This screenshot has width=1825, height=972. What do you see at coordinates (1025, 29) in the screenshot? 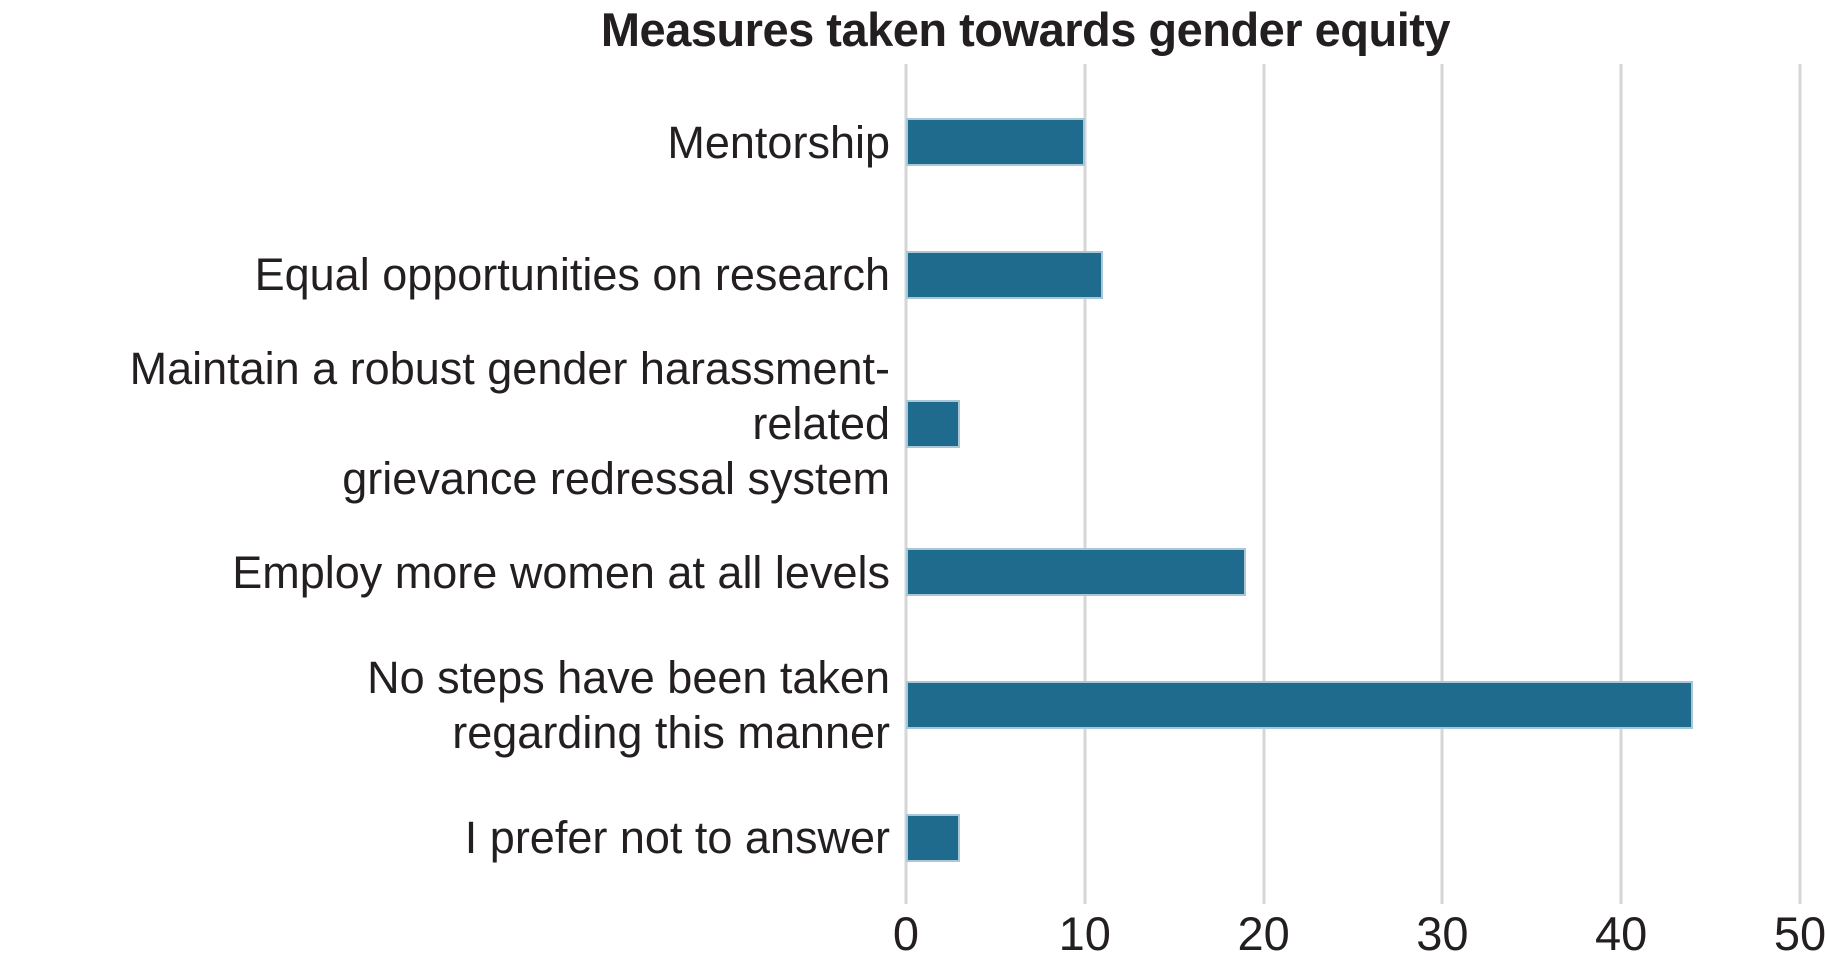
I see `chart-title: Measures taken towards gender equity` at bounding box center [1025, 29].